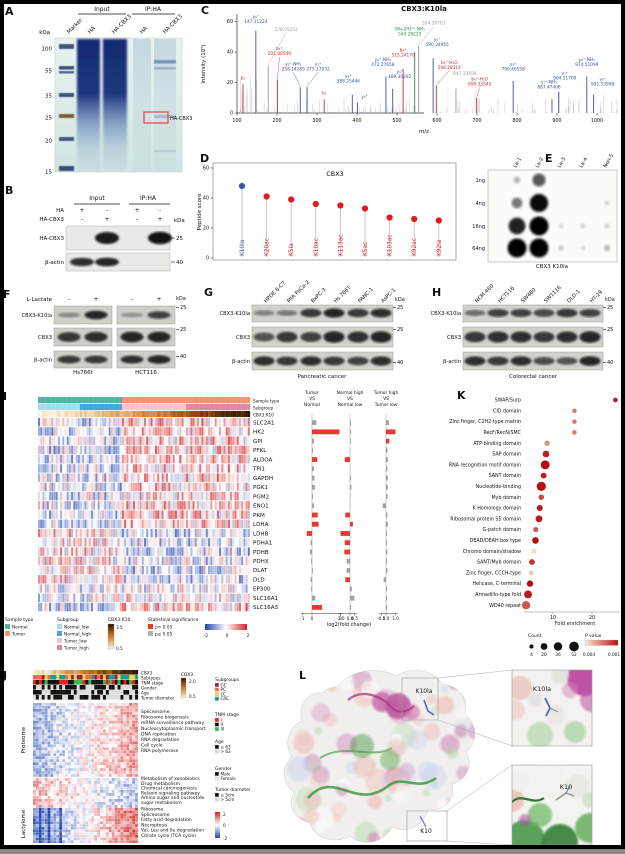 This screenshot has width=625, height=854. I want to click on annotation-sample-type, so click(154, 400).